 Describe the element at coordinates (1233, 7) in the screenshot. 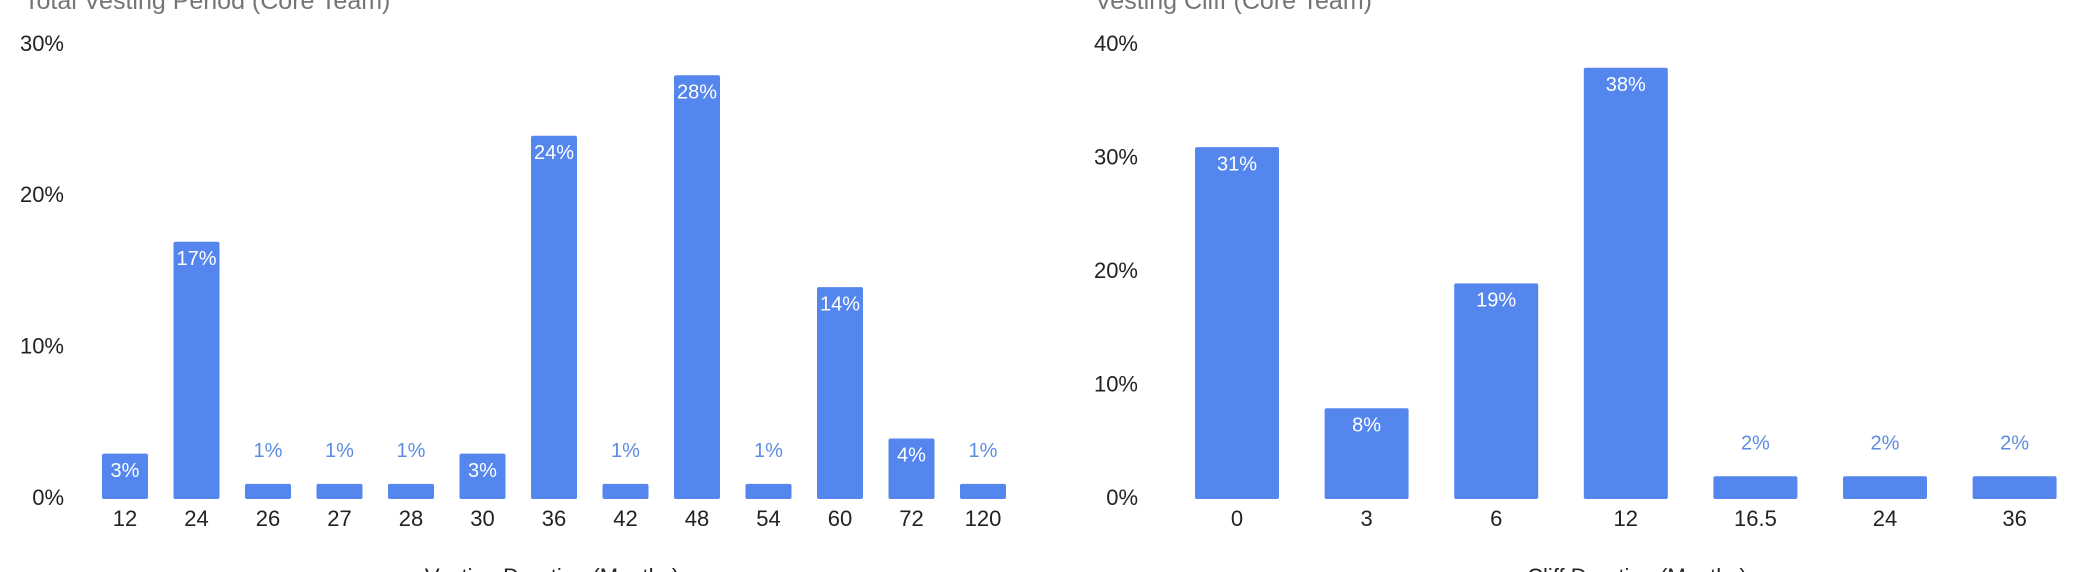

I see `chart-title: Vesting Cliff (Core Team)` at that location.